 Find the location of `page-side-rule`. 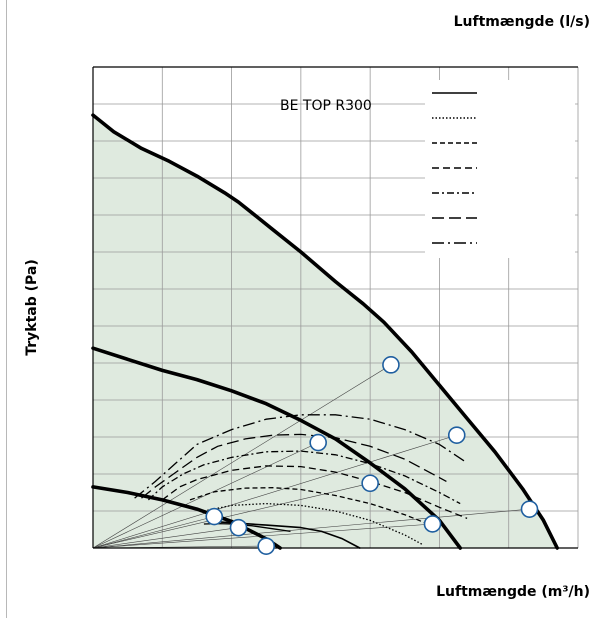

page-side-rule is located at coordinates (6, 309).